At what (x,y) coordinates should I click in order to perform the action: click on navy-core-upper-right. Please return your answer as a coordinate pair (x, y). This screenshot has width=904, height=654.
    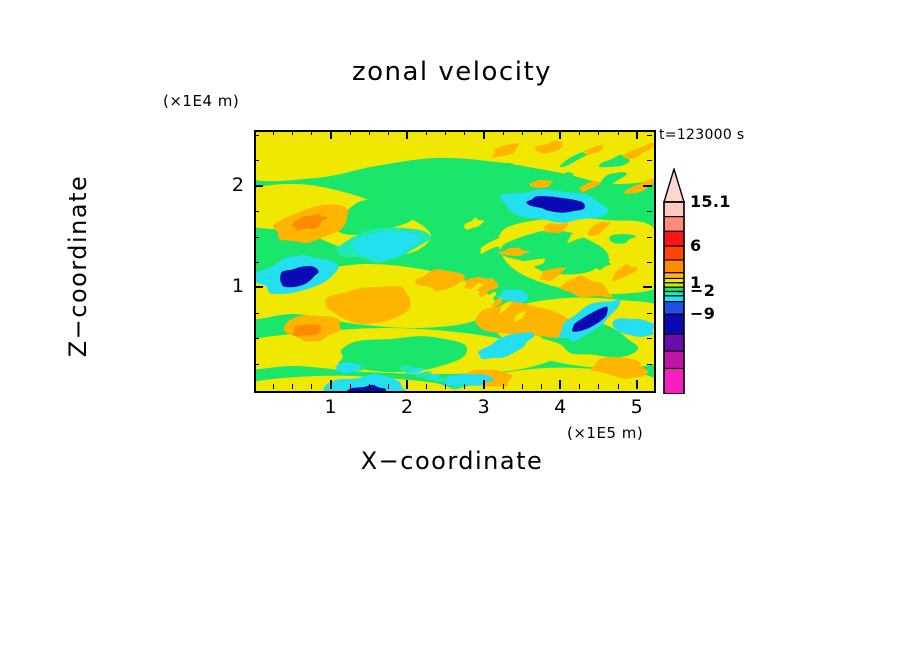
    Looking at the image, I should click on (555, 204).